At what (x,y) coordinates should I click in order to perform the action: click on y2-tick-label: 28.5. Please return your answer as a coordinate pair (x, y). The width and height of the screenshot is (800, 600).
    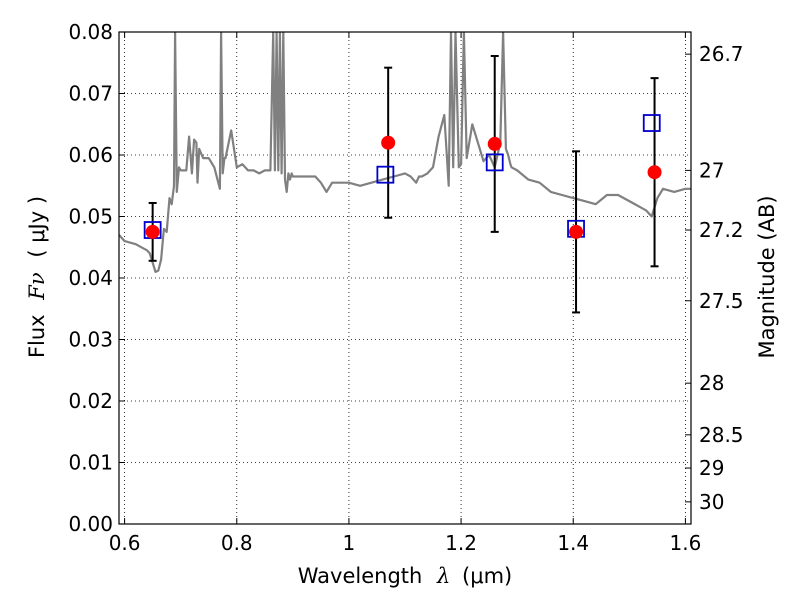
    Looking at the image, I should click on (721, 435).